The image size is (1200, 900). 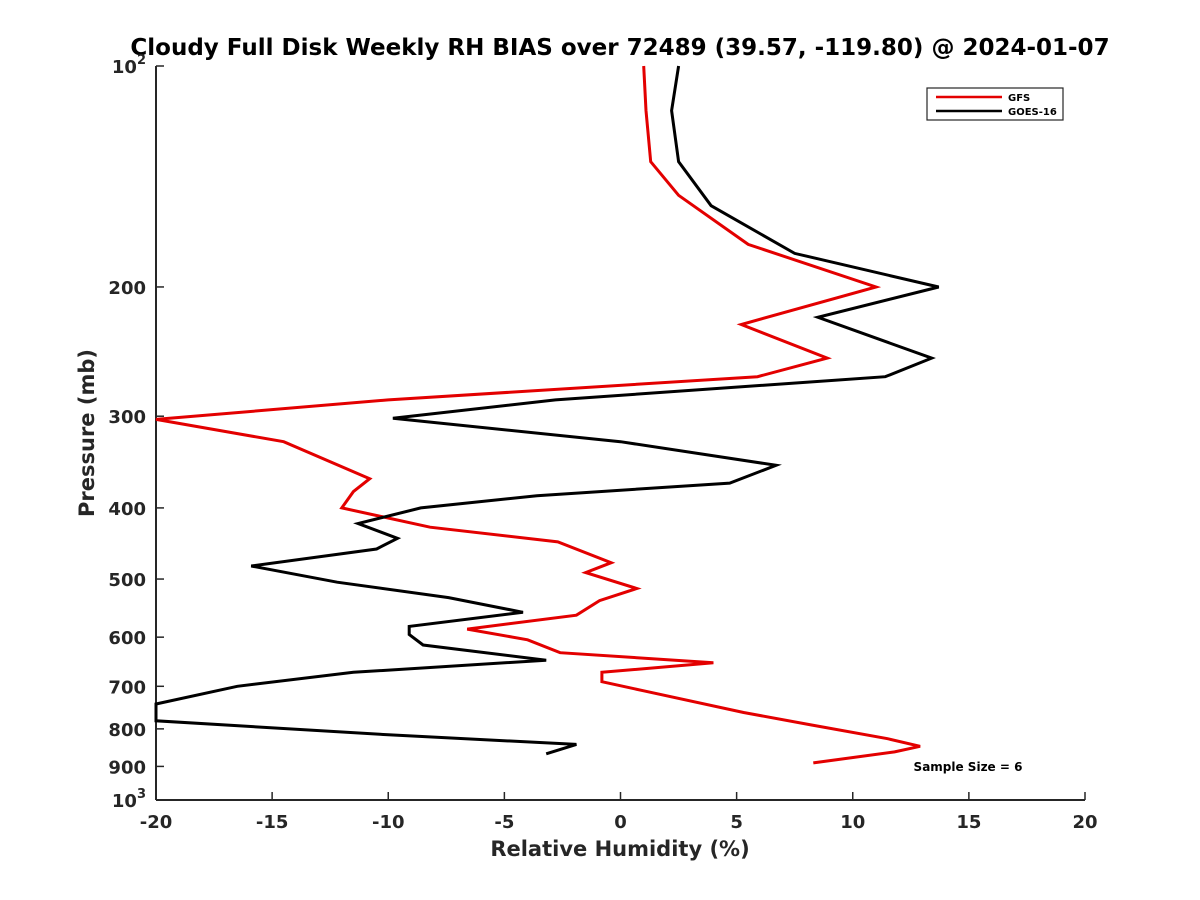 I want to click on x-tick-label: -5, so click(x=504, y=822).